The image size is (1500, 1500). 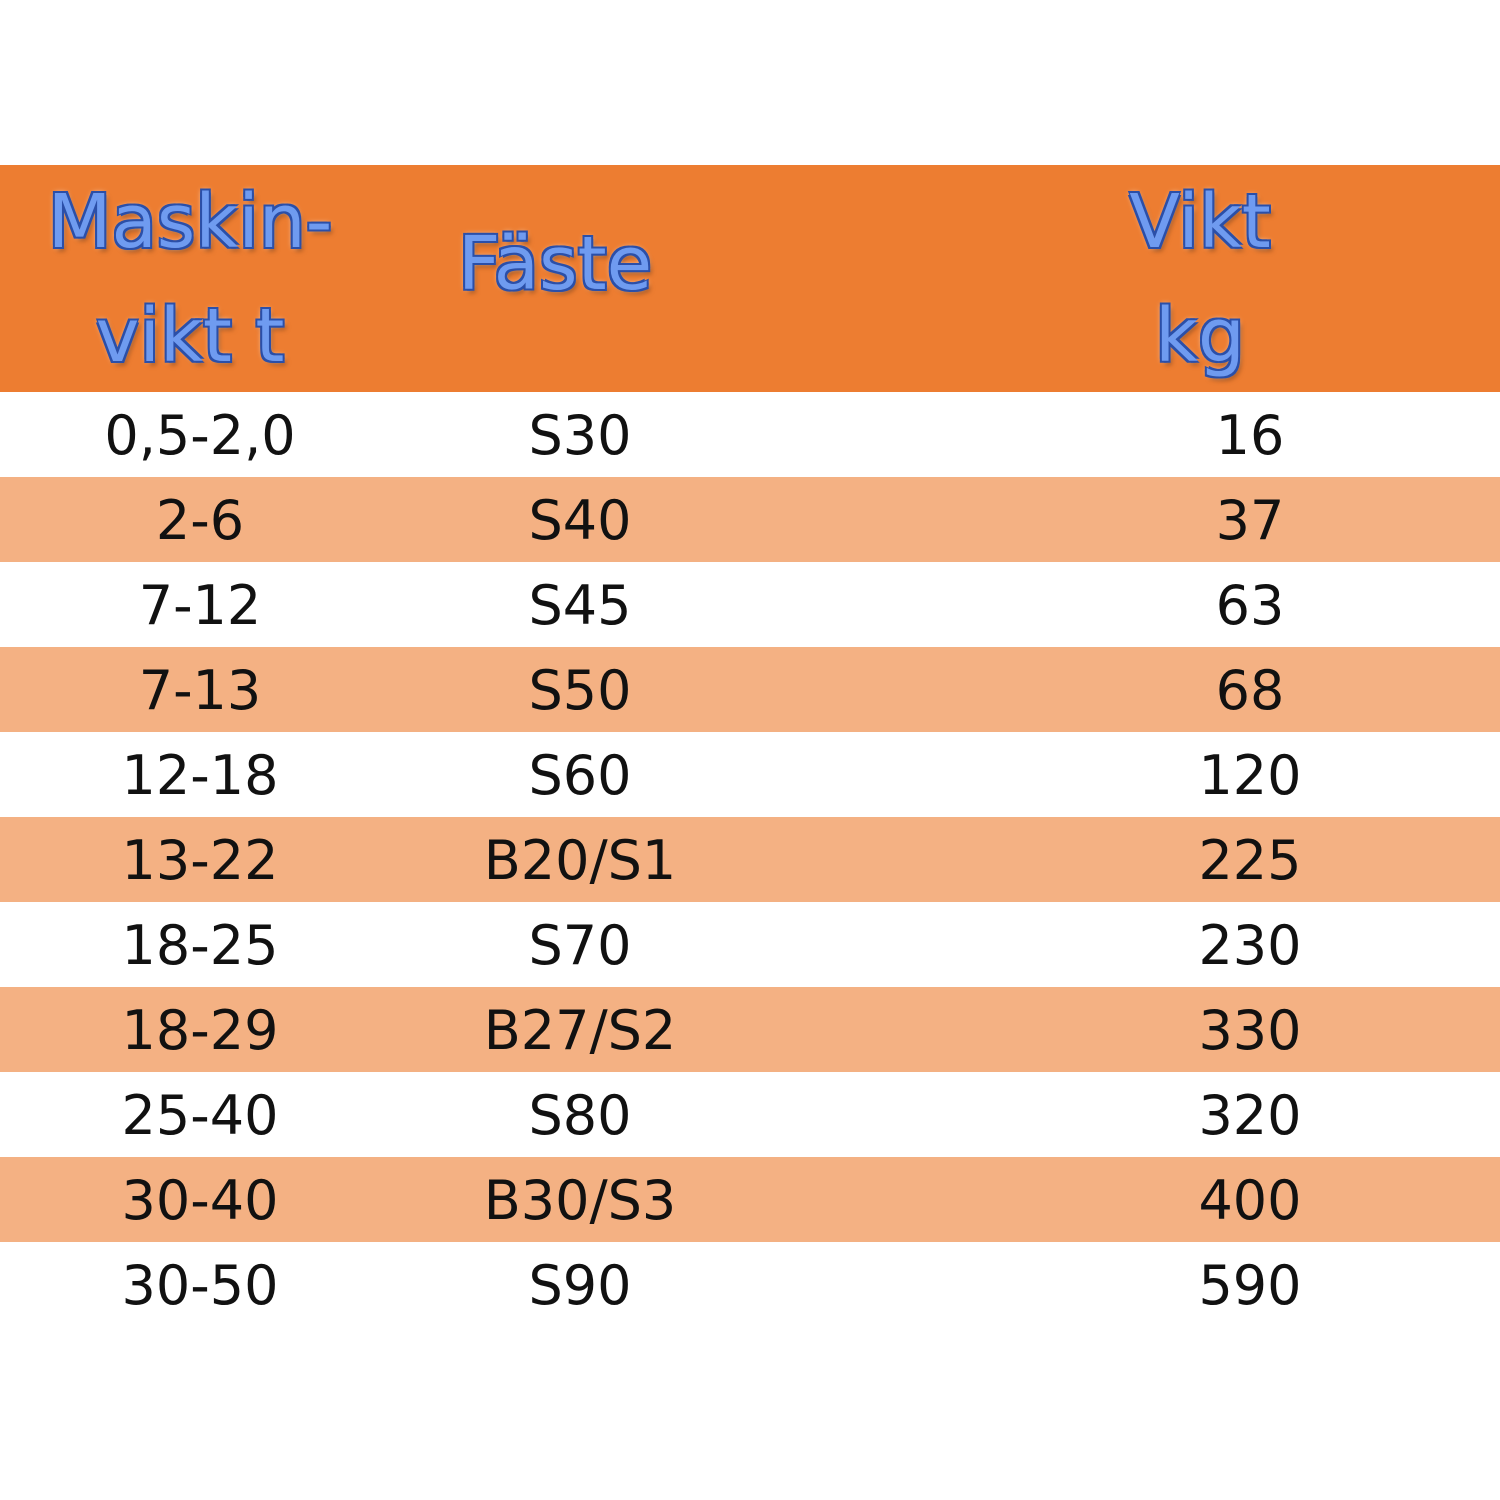 I want to click on header-weight: Vikt kg, so click(x=1200, y=279).